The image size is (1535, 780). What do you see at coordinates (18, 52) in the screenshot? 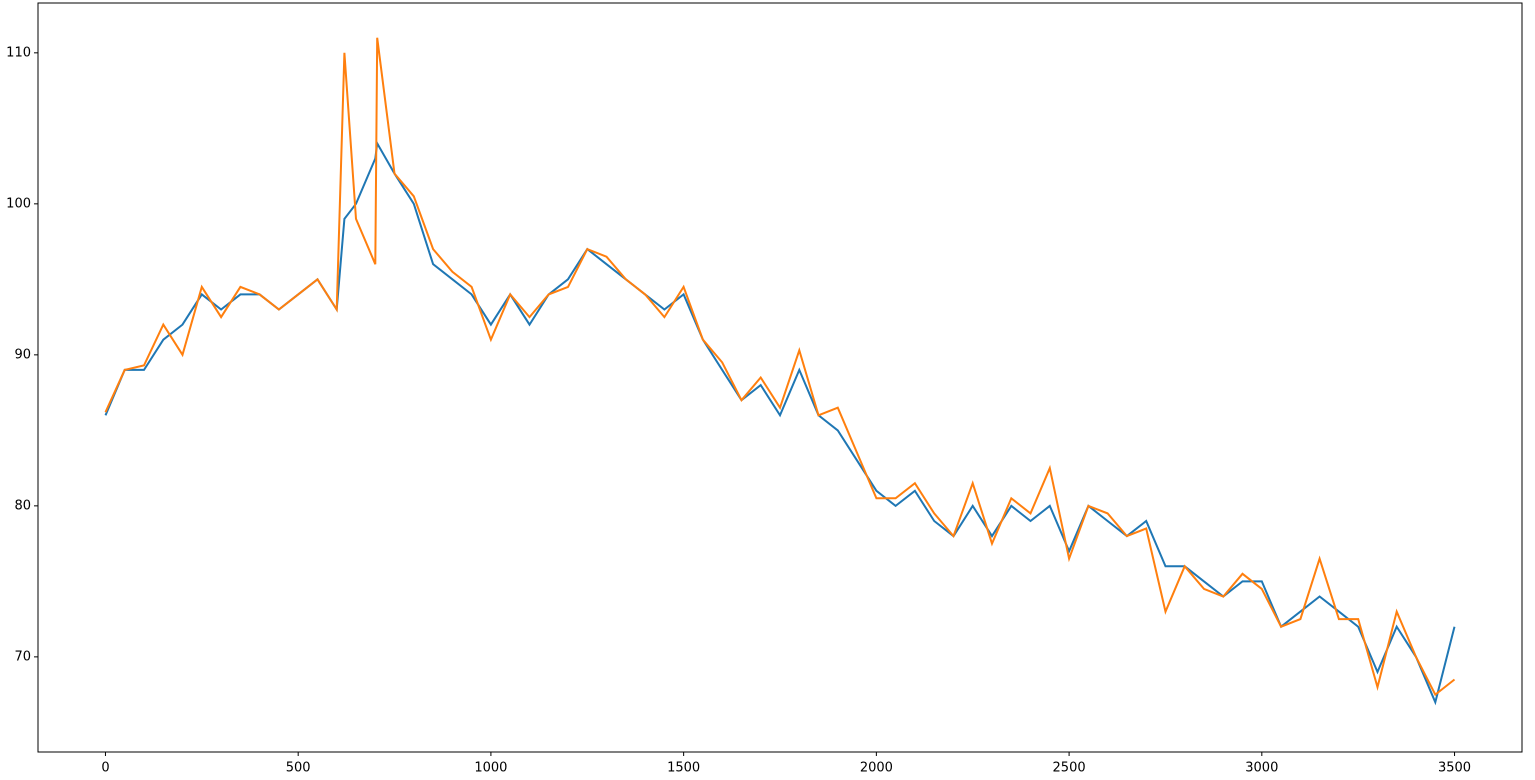
I see `y-tick-label: 110` at bounding box center [18, 52].